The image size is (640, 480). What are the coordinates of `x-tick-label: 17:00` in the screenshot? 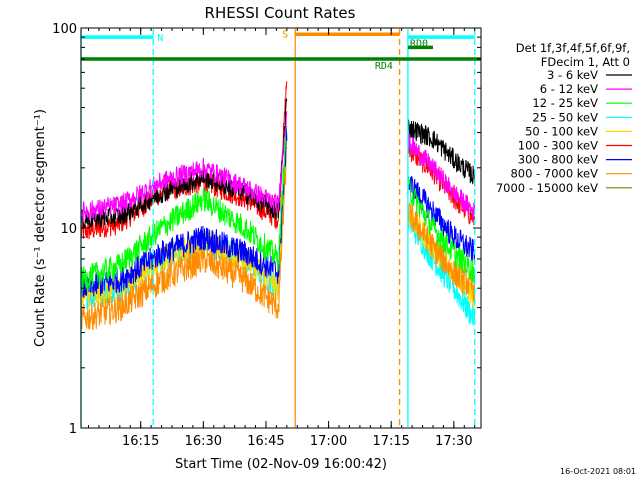 It's located at (328, 441).